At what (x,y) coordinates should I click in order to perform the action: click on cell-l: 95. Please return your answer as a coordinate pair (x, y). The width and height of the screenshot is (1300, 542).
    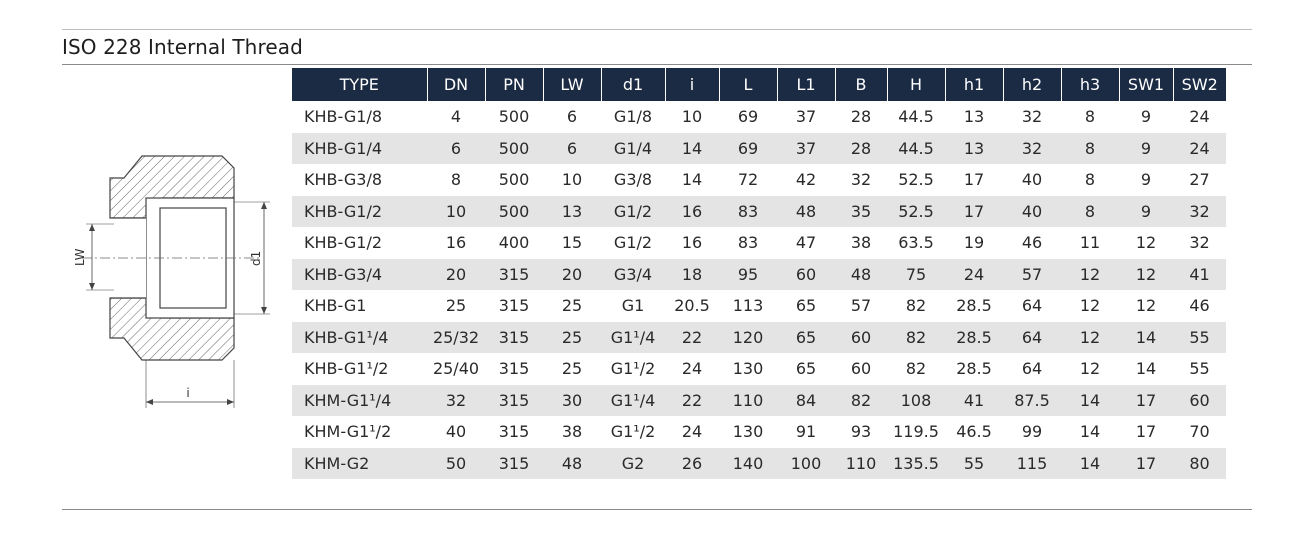
    Looking at the image, I should click on (748, 274).